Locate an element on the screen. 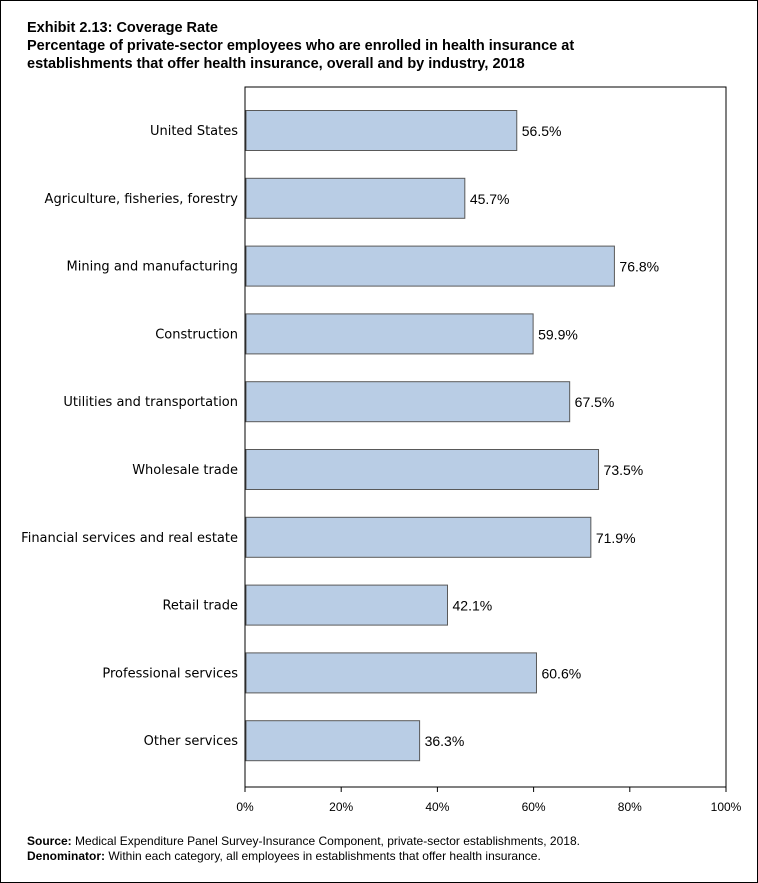 The height and width of the screenshot is (883, 758). category-label: Financial services and real estate is located at coordinates (129, 538).